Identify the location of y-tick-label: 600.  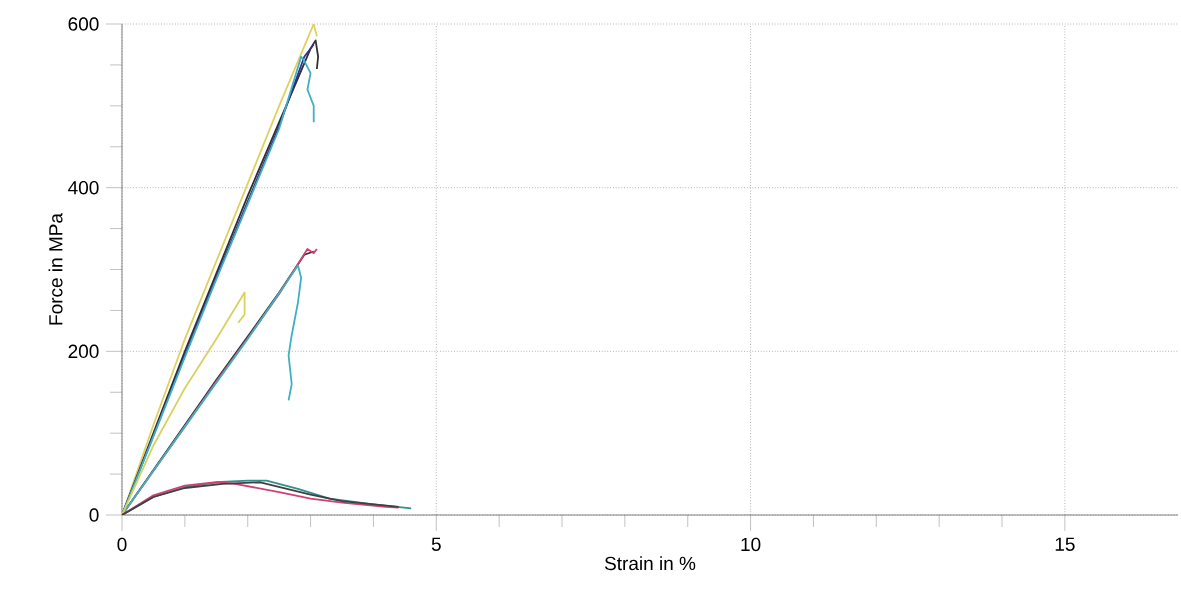
(83, 24).